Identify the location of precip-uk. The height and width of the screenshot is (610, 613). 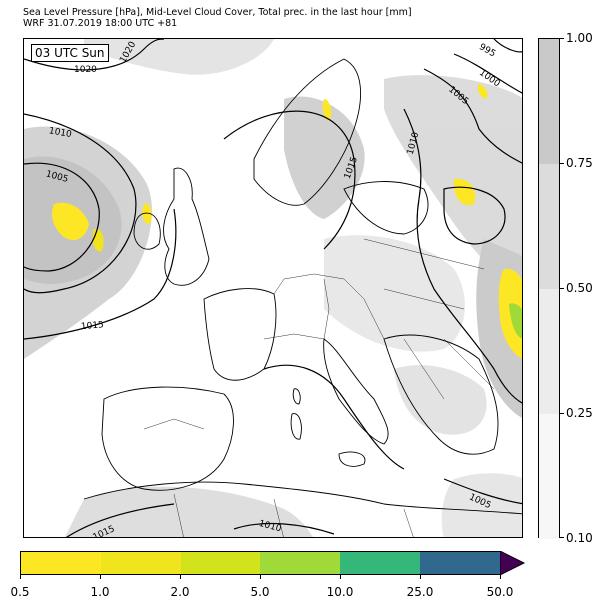
(147, 214).